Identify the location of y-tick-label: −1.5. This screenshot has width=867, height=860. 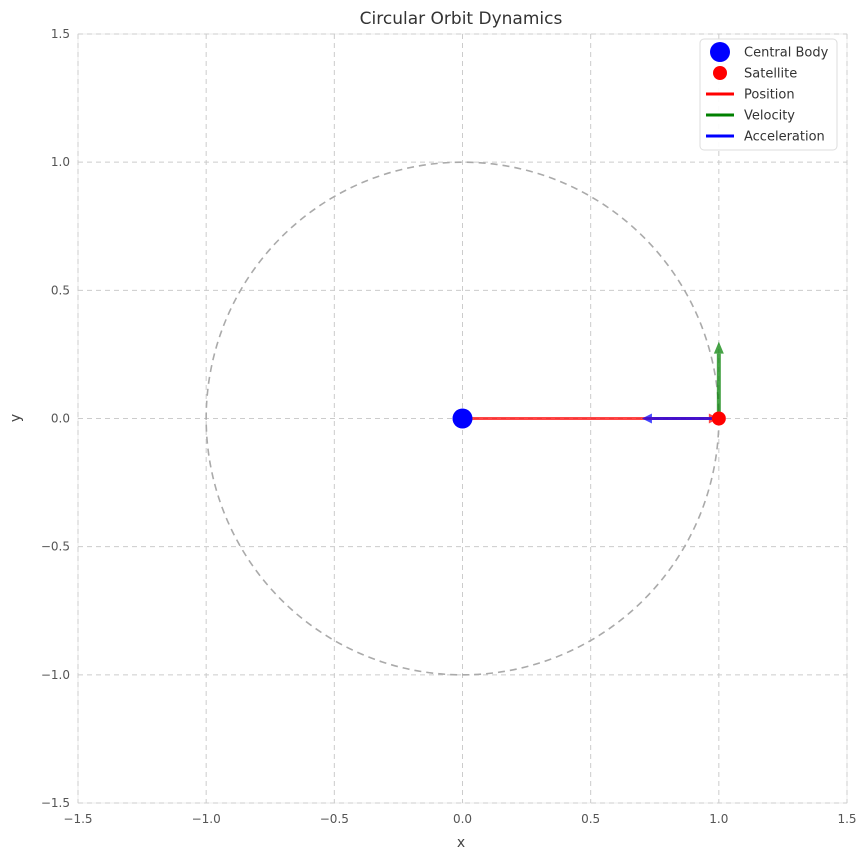
(55, 803).